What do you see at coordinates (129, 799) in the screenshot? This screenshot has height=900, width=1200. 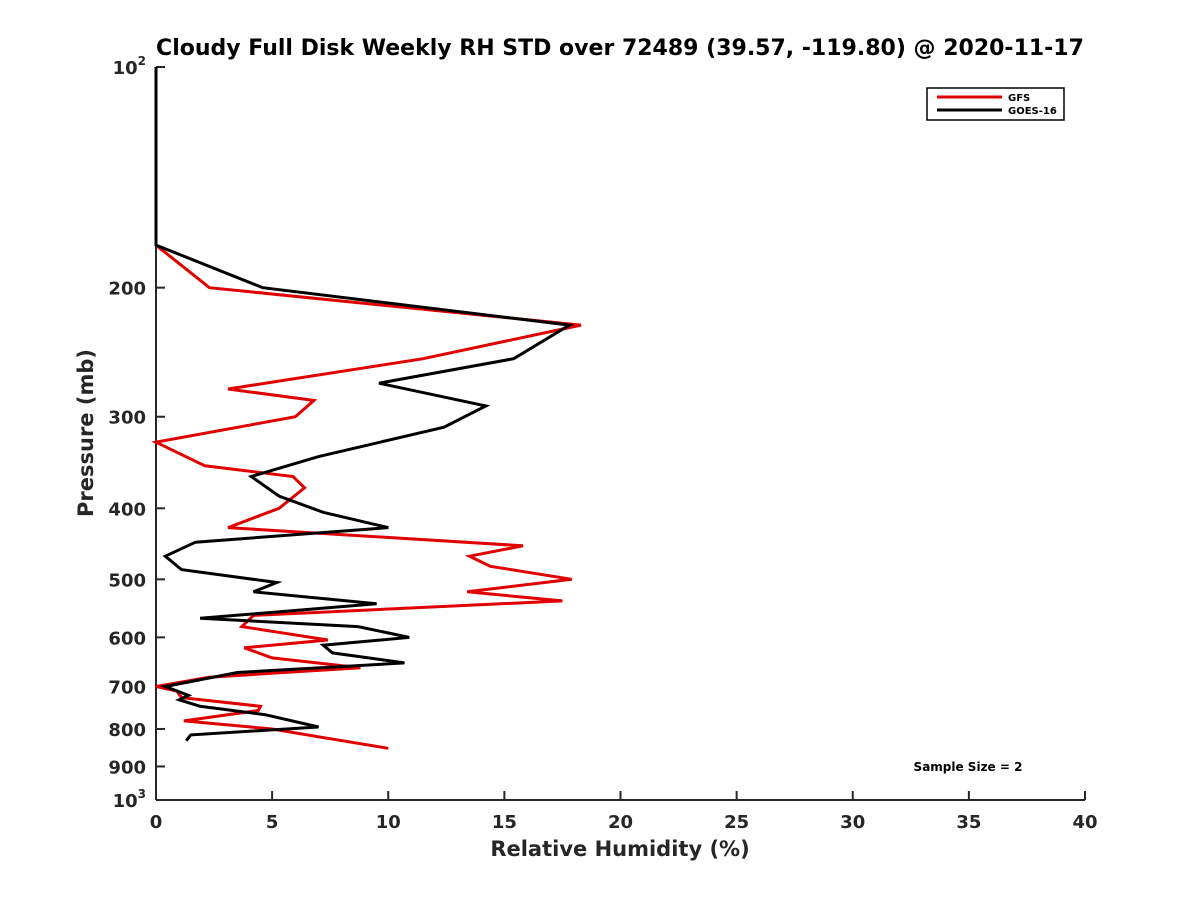 I see `y-tick-label: 10³` at bounding box center [129, 799].